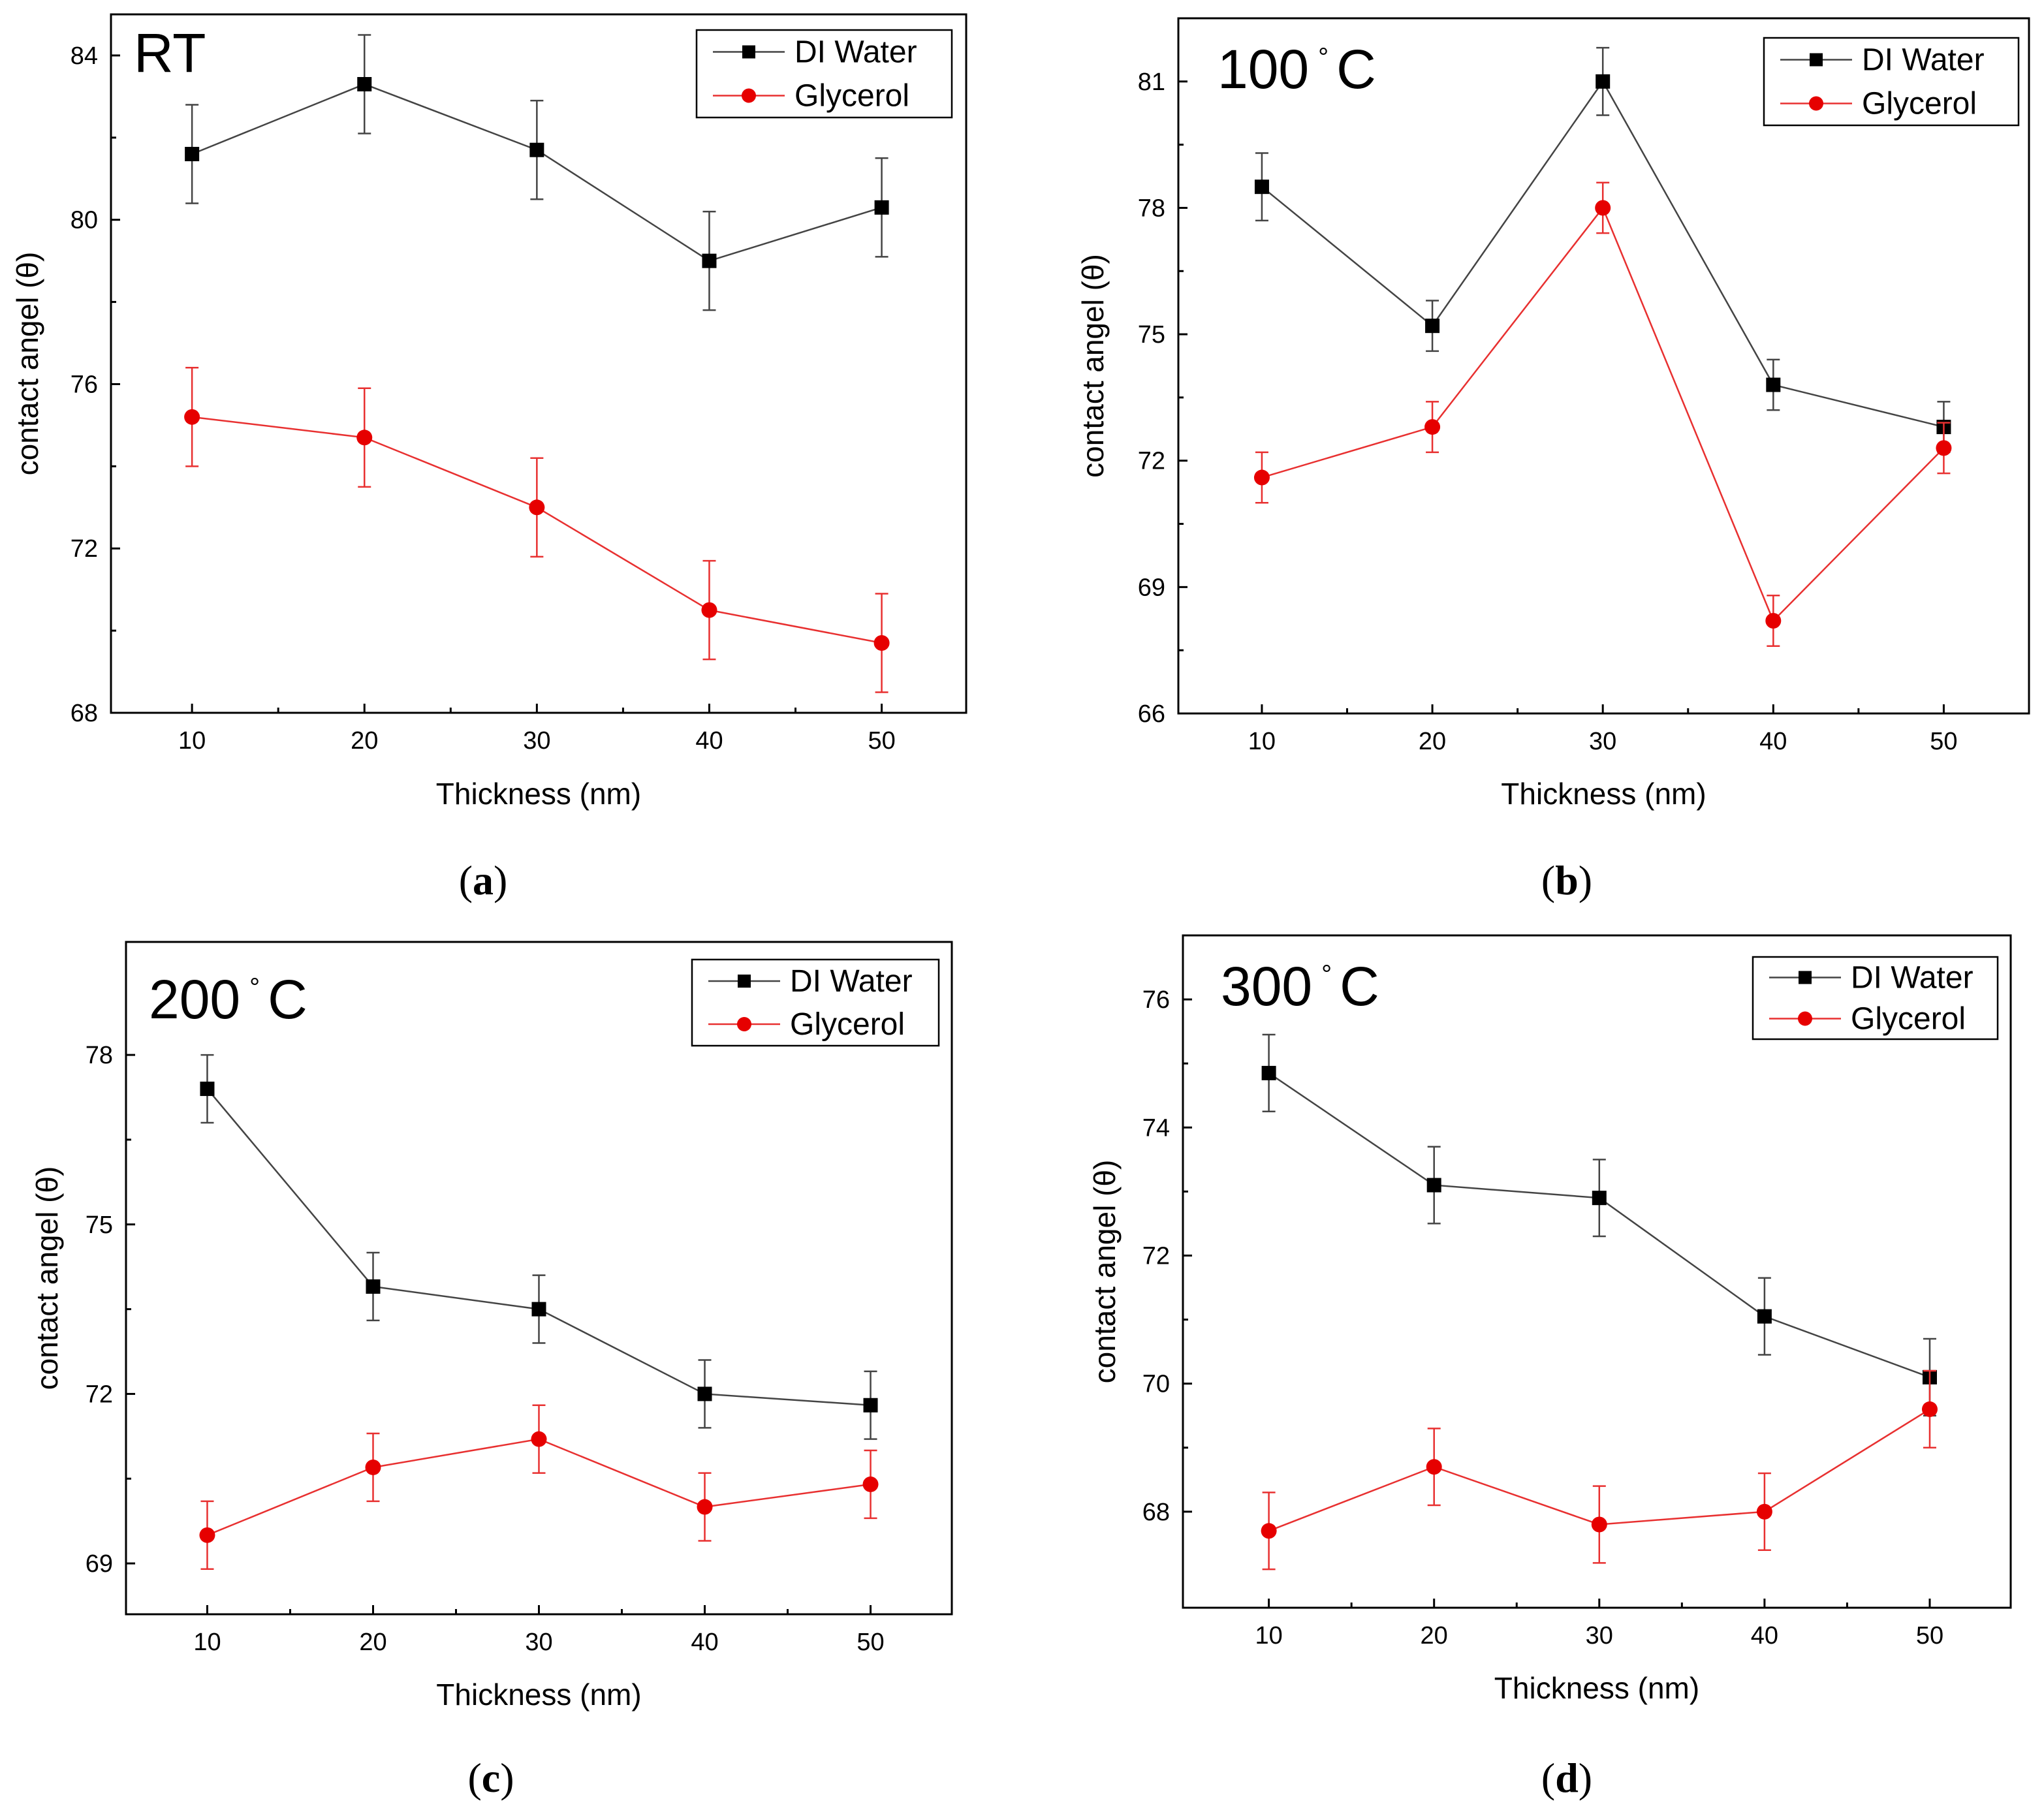 The height and width of the screenshot is (1814, 2044). What do you see at coordinates (1156, 1000) in the screenshot?
I see `y-tick-label: 76` at bounding box center [1156, 1000].